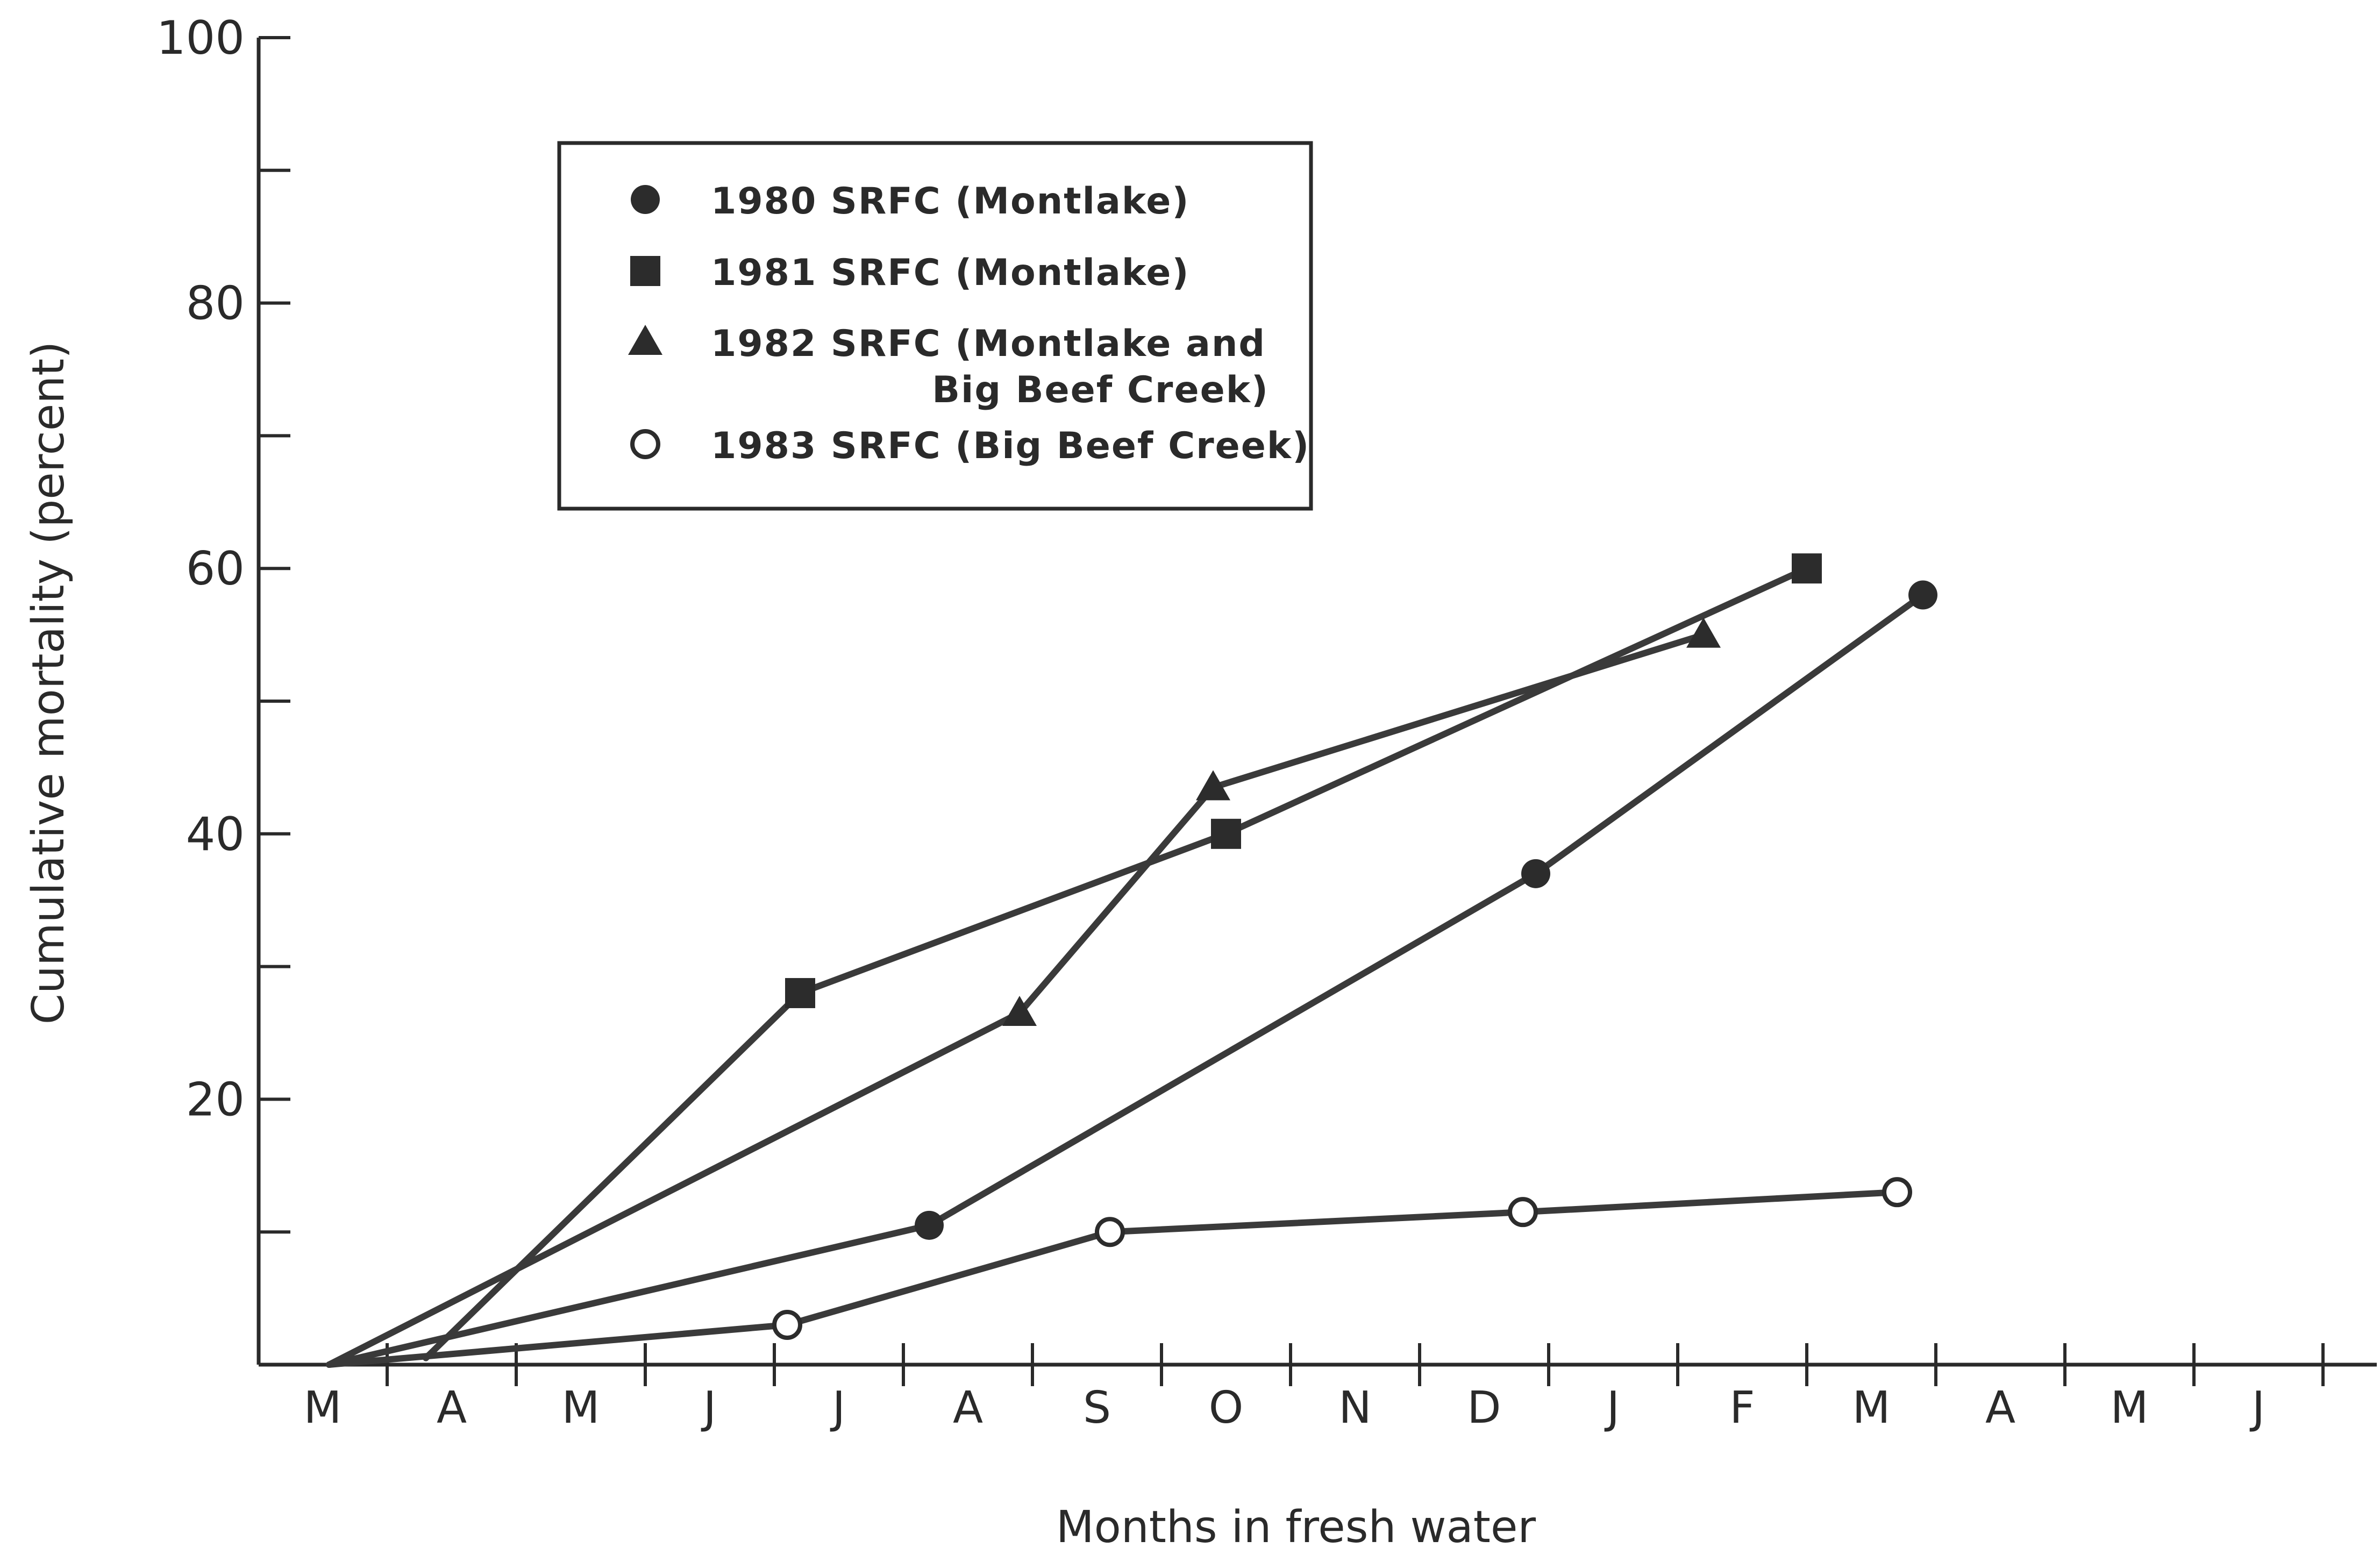 This screenshot has width=2380, height=1555. What do you see at coordinates (1226, 1407) in the screenshot?
I see `x-tick-label: O` at bounding box center [1226, 1407].